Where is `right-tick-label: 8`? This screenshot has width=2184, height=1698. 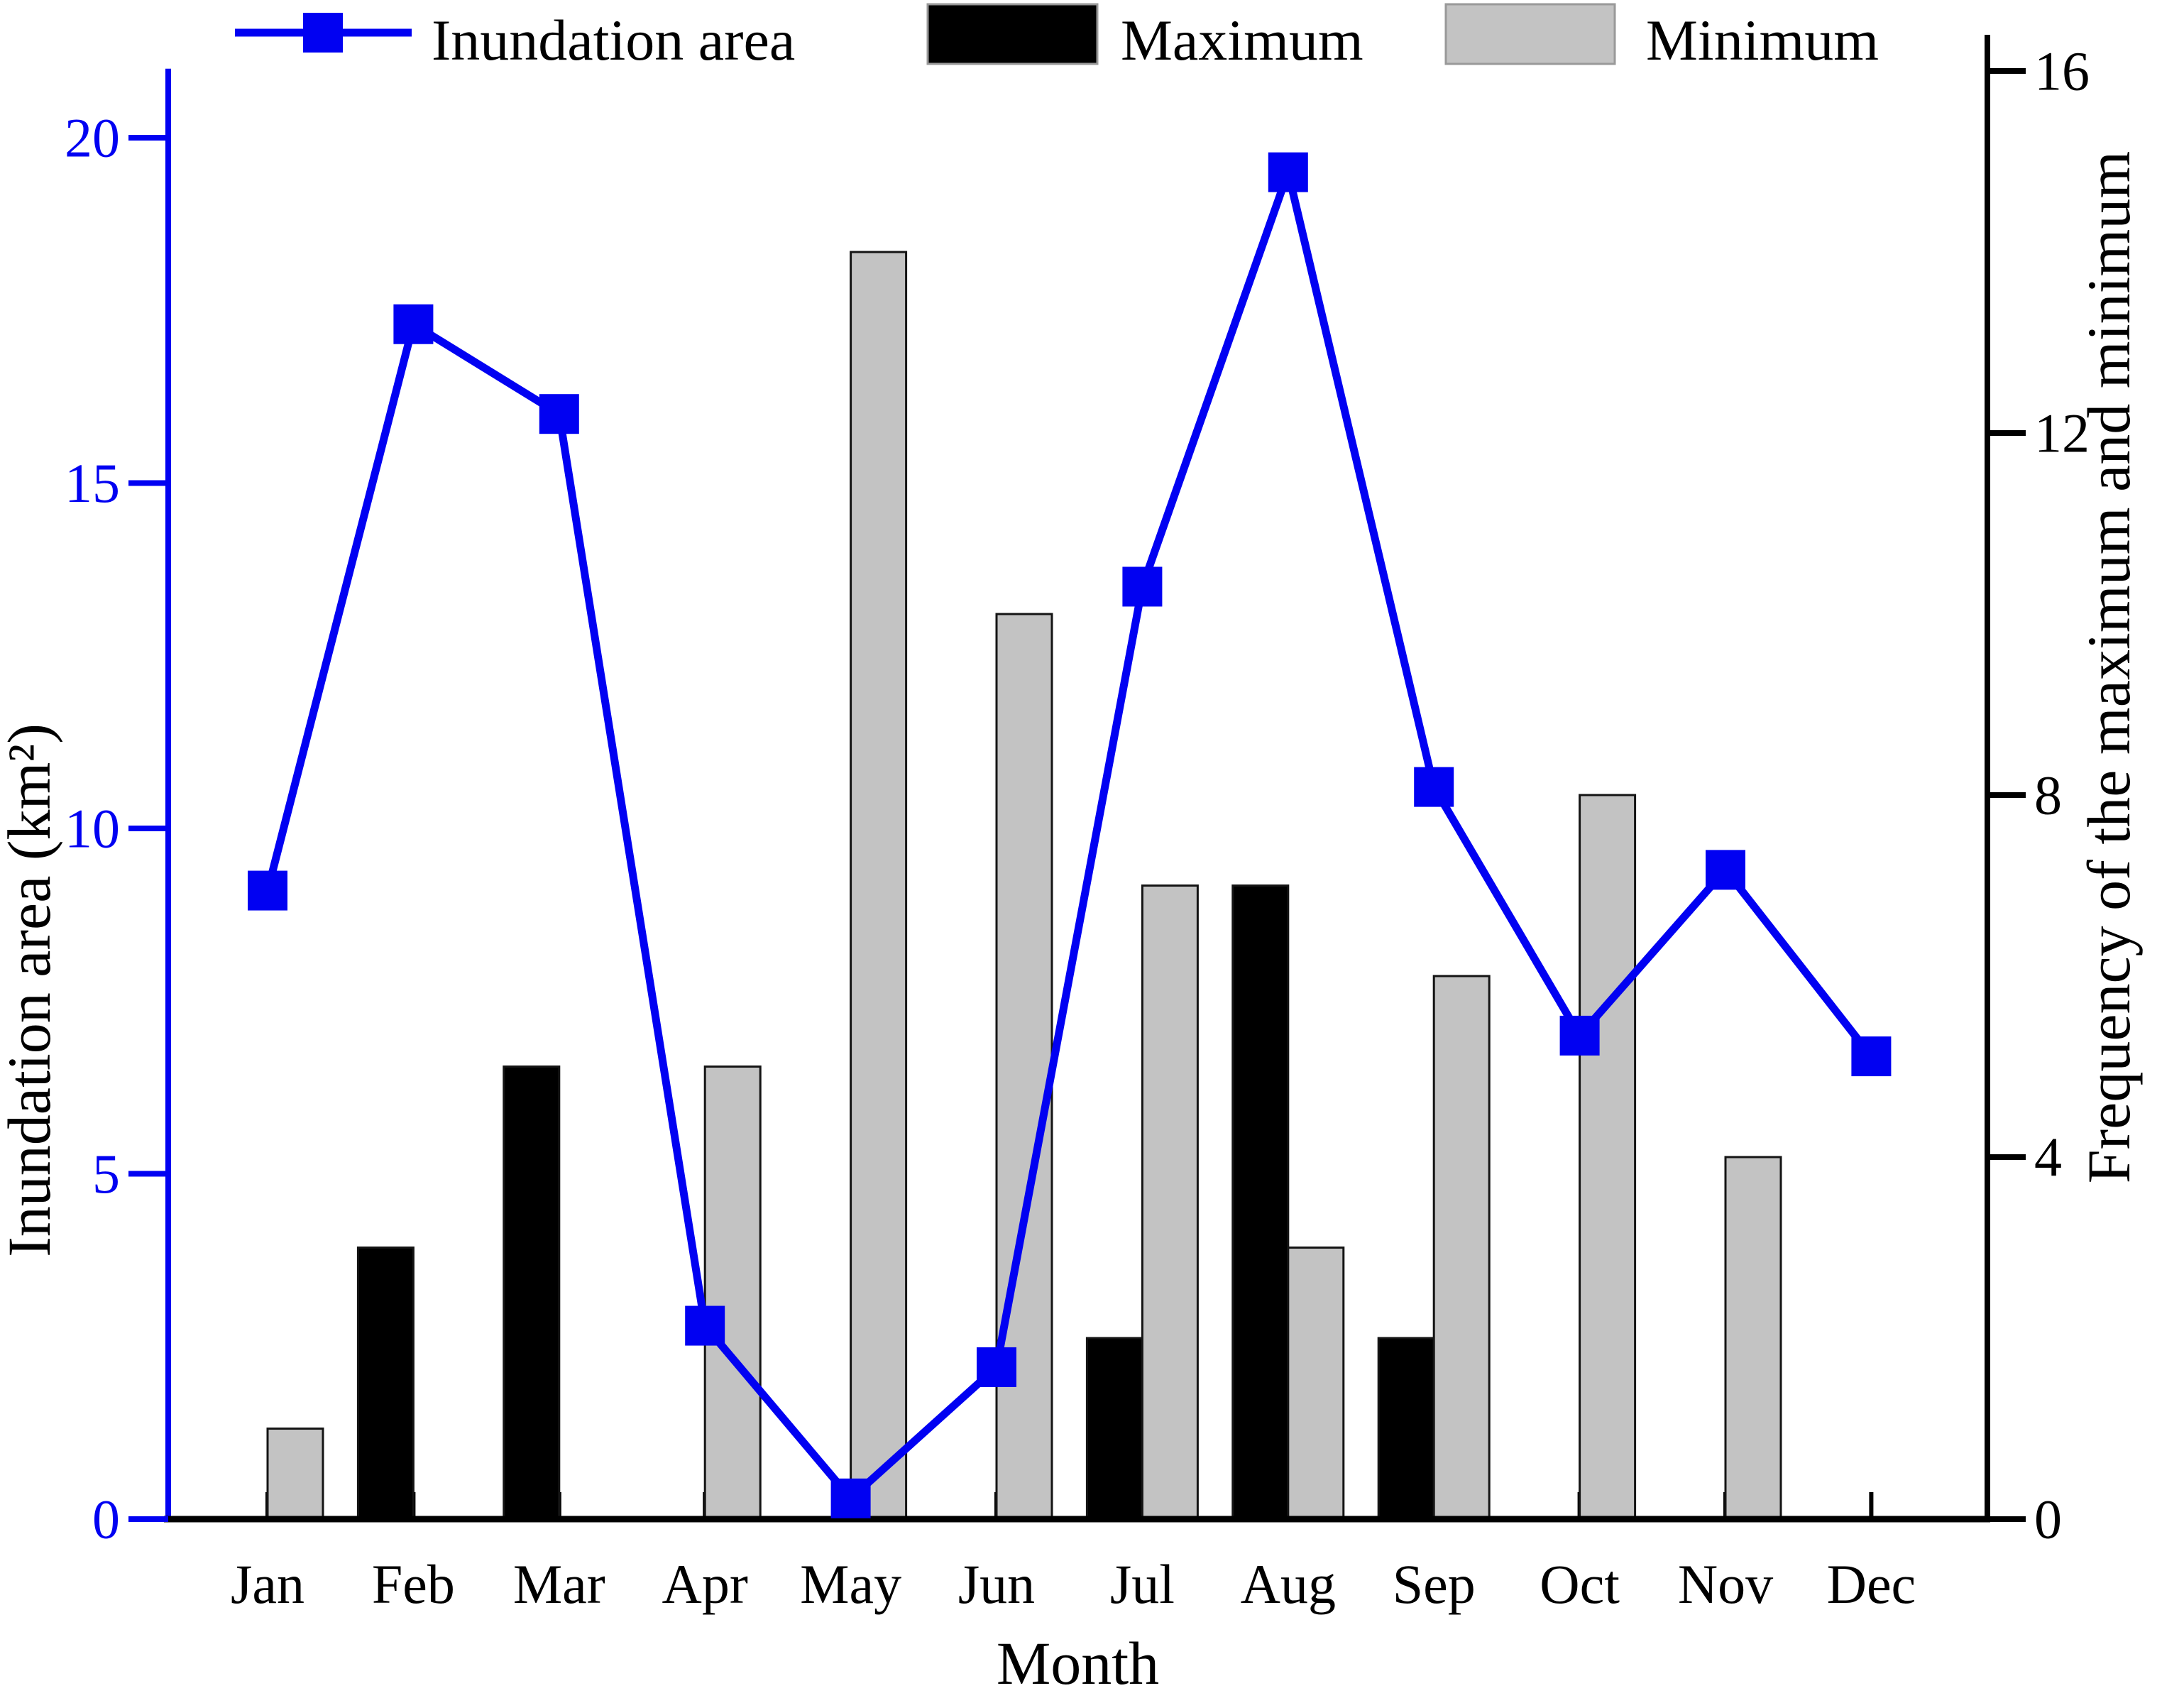
right-tick-label: 8 is located at coordinates (2048, 796).